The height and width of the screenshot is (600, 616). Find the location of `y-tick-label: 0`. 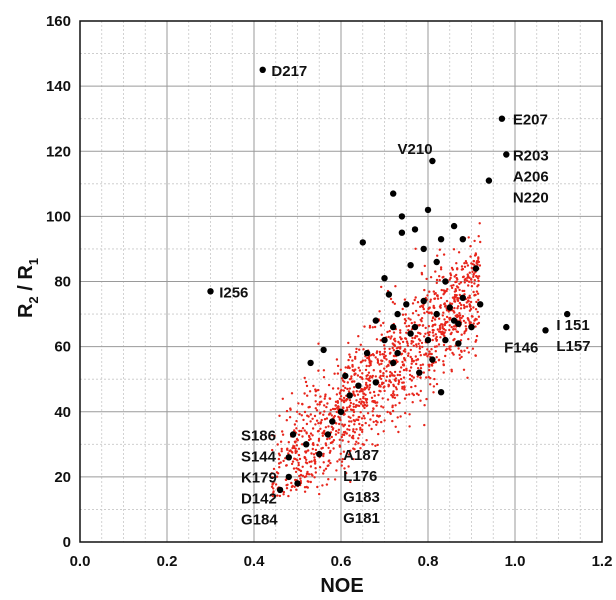

y-tick-label: 0 is located at coordinates (67, 542).